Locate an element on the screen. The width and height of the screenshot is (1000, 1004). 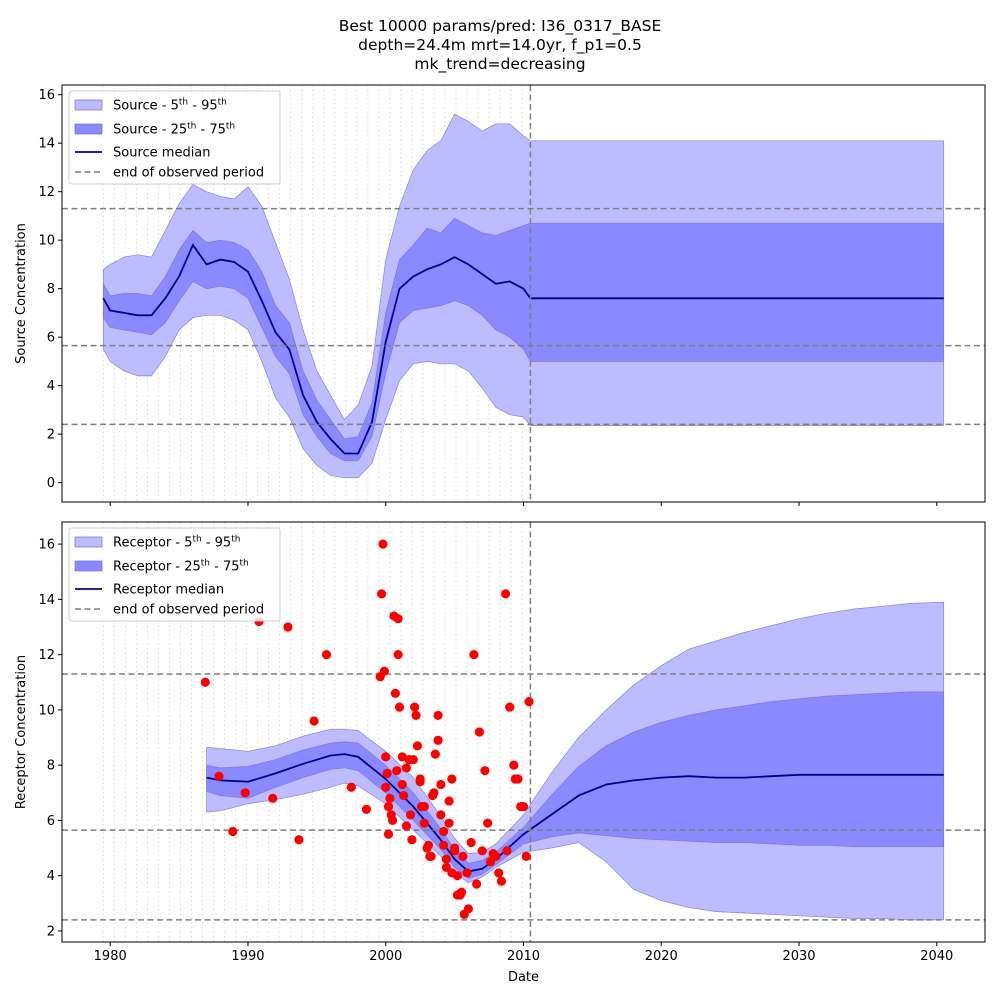
legend-label: Receptor - 5th - 95th is located at coordinates (176, 543).